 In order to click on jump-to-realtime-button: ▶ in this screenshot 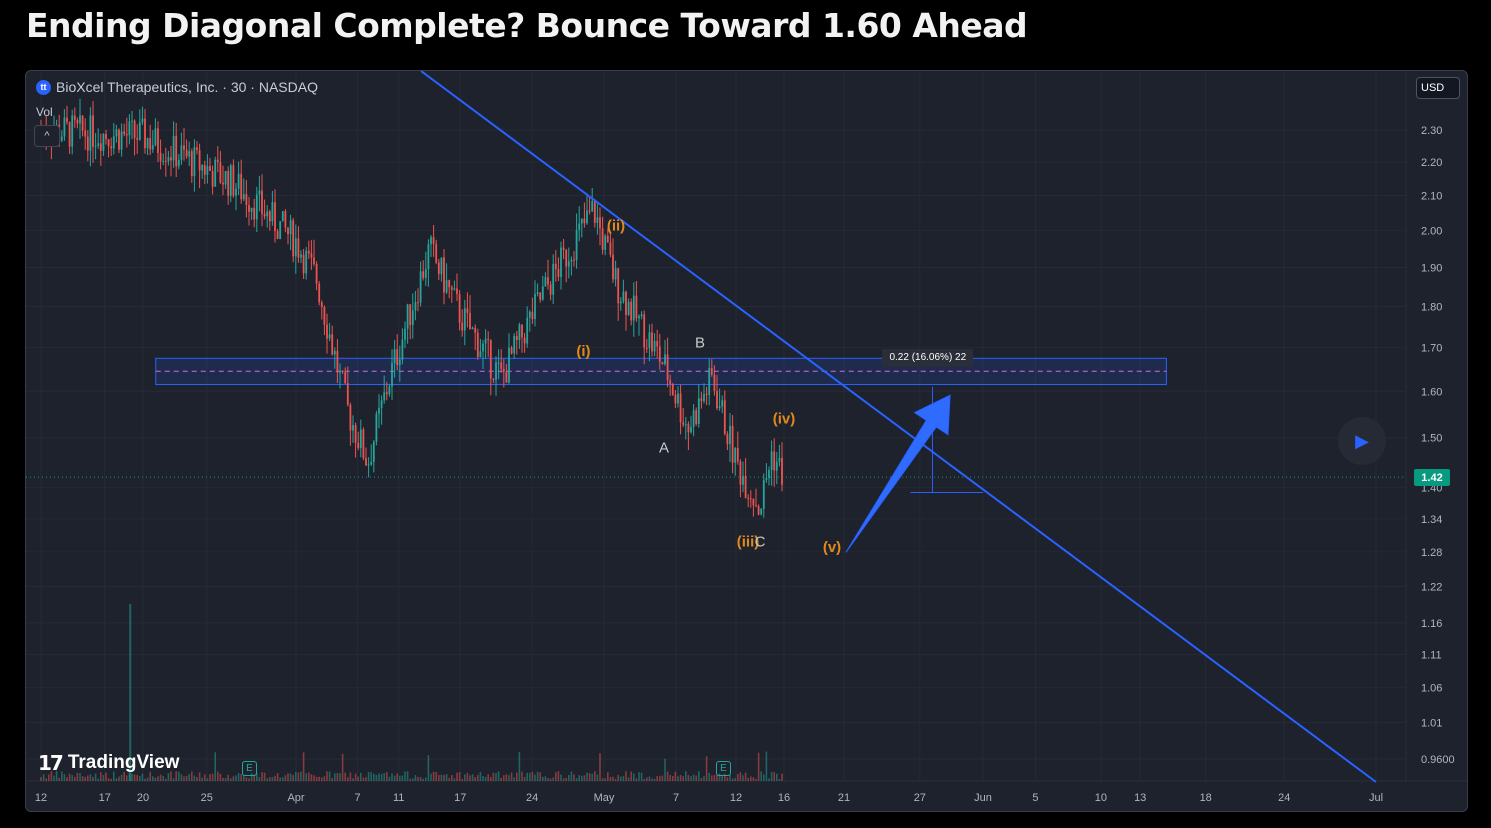, I will do `click(1362, 441)`.